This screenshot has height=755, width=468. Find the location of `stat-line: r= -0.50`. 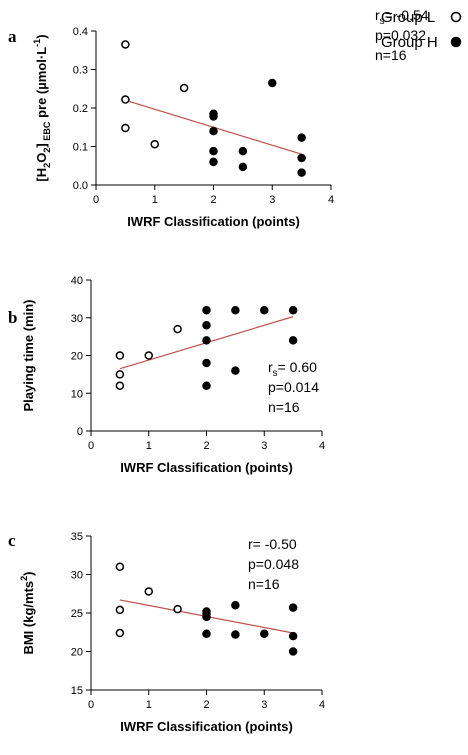

stat-line: r= -0.50 is located at coordinates (272, 544).